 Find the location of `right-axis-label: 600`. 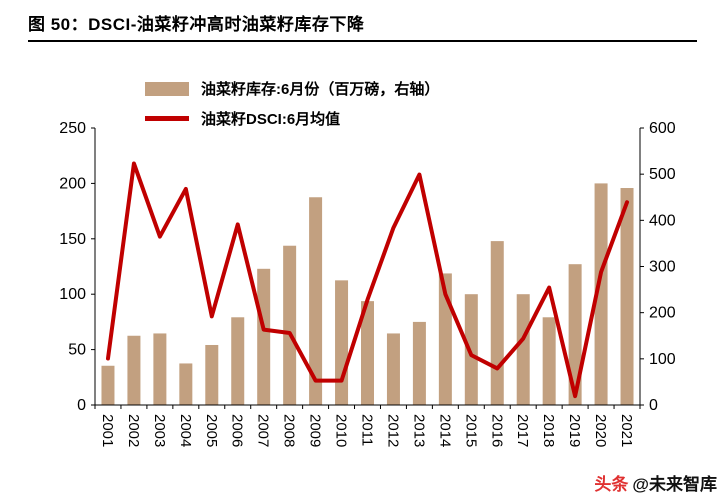

right-axis-label: 600 is located at coordinates (662, 128).